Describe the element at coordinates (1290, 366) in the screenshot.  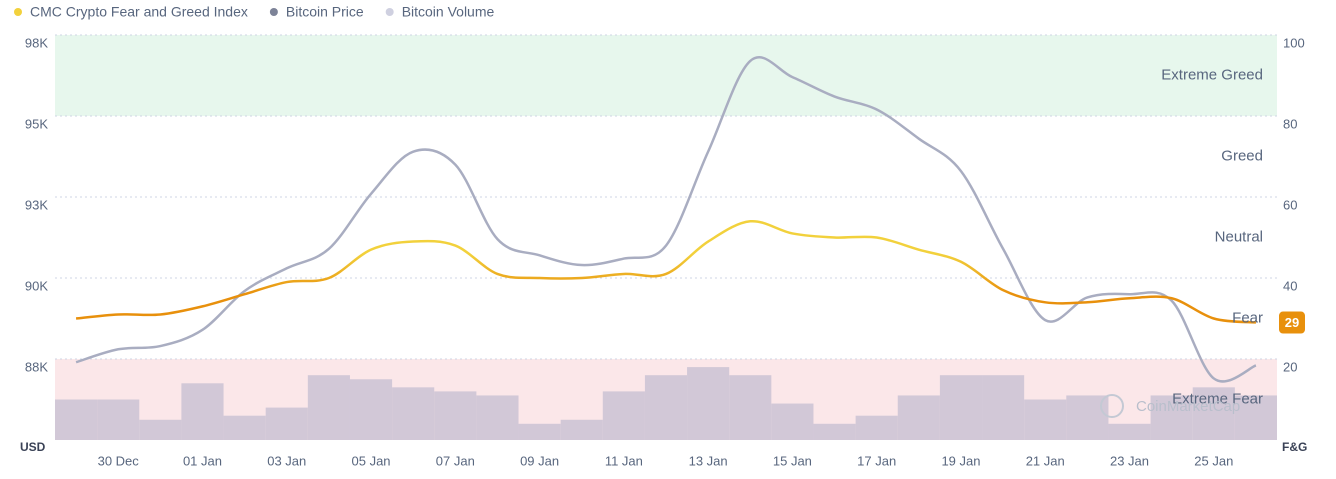
I see `y2-tick-label: 20` at that location.